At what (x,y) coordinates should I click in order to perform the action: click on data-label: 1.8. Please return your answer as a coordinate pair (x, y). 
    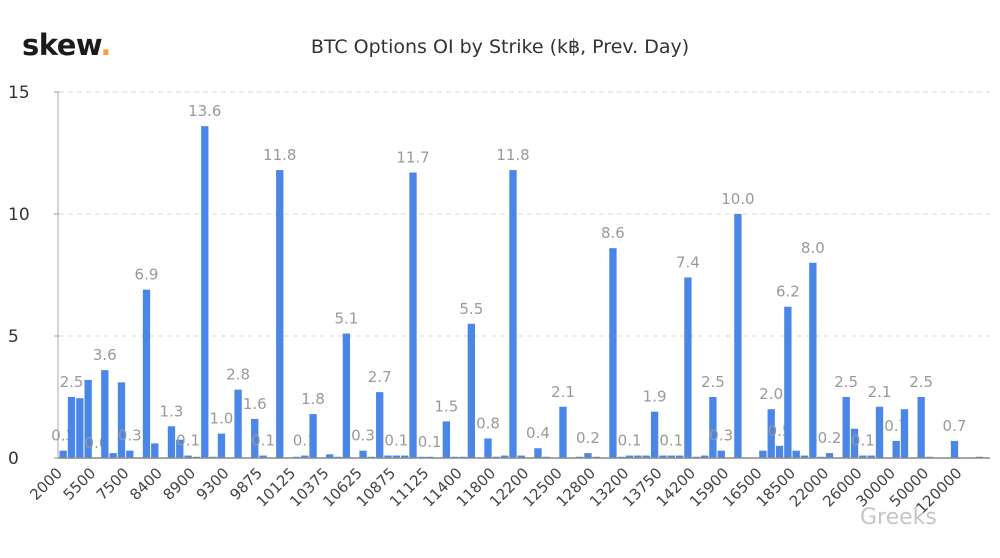
    Looking at the image, I should click on (313, 399).